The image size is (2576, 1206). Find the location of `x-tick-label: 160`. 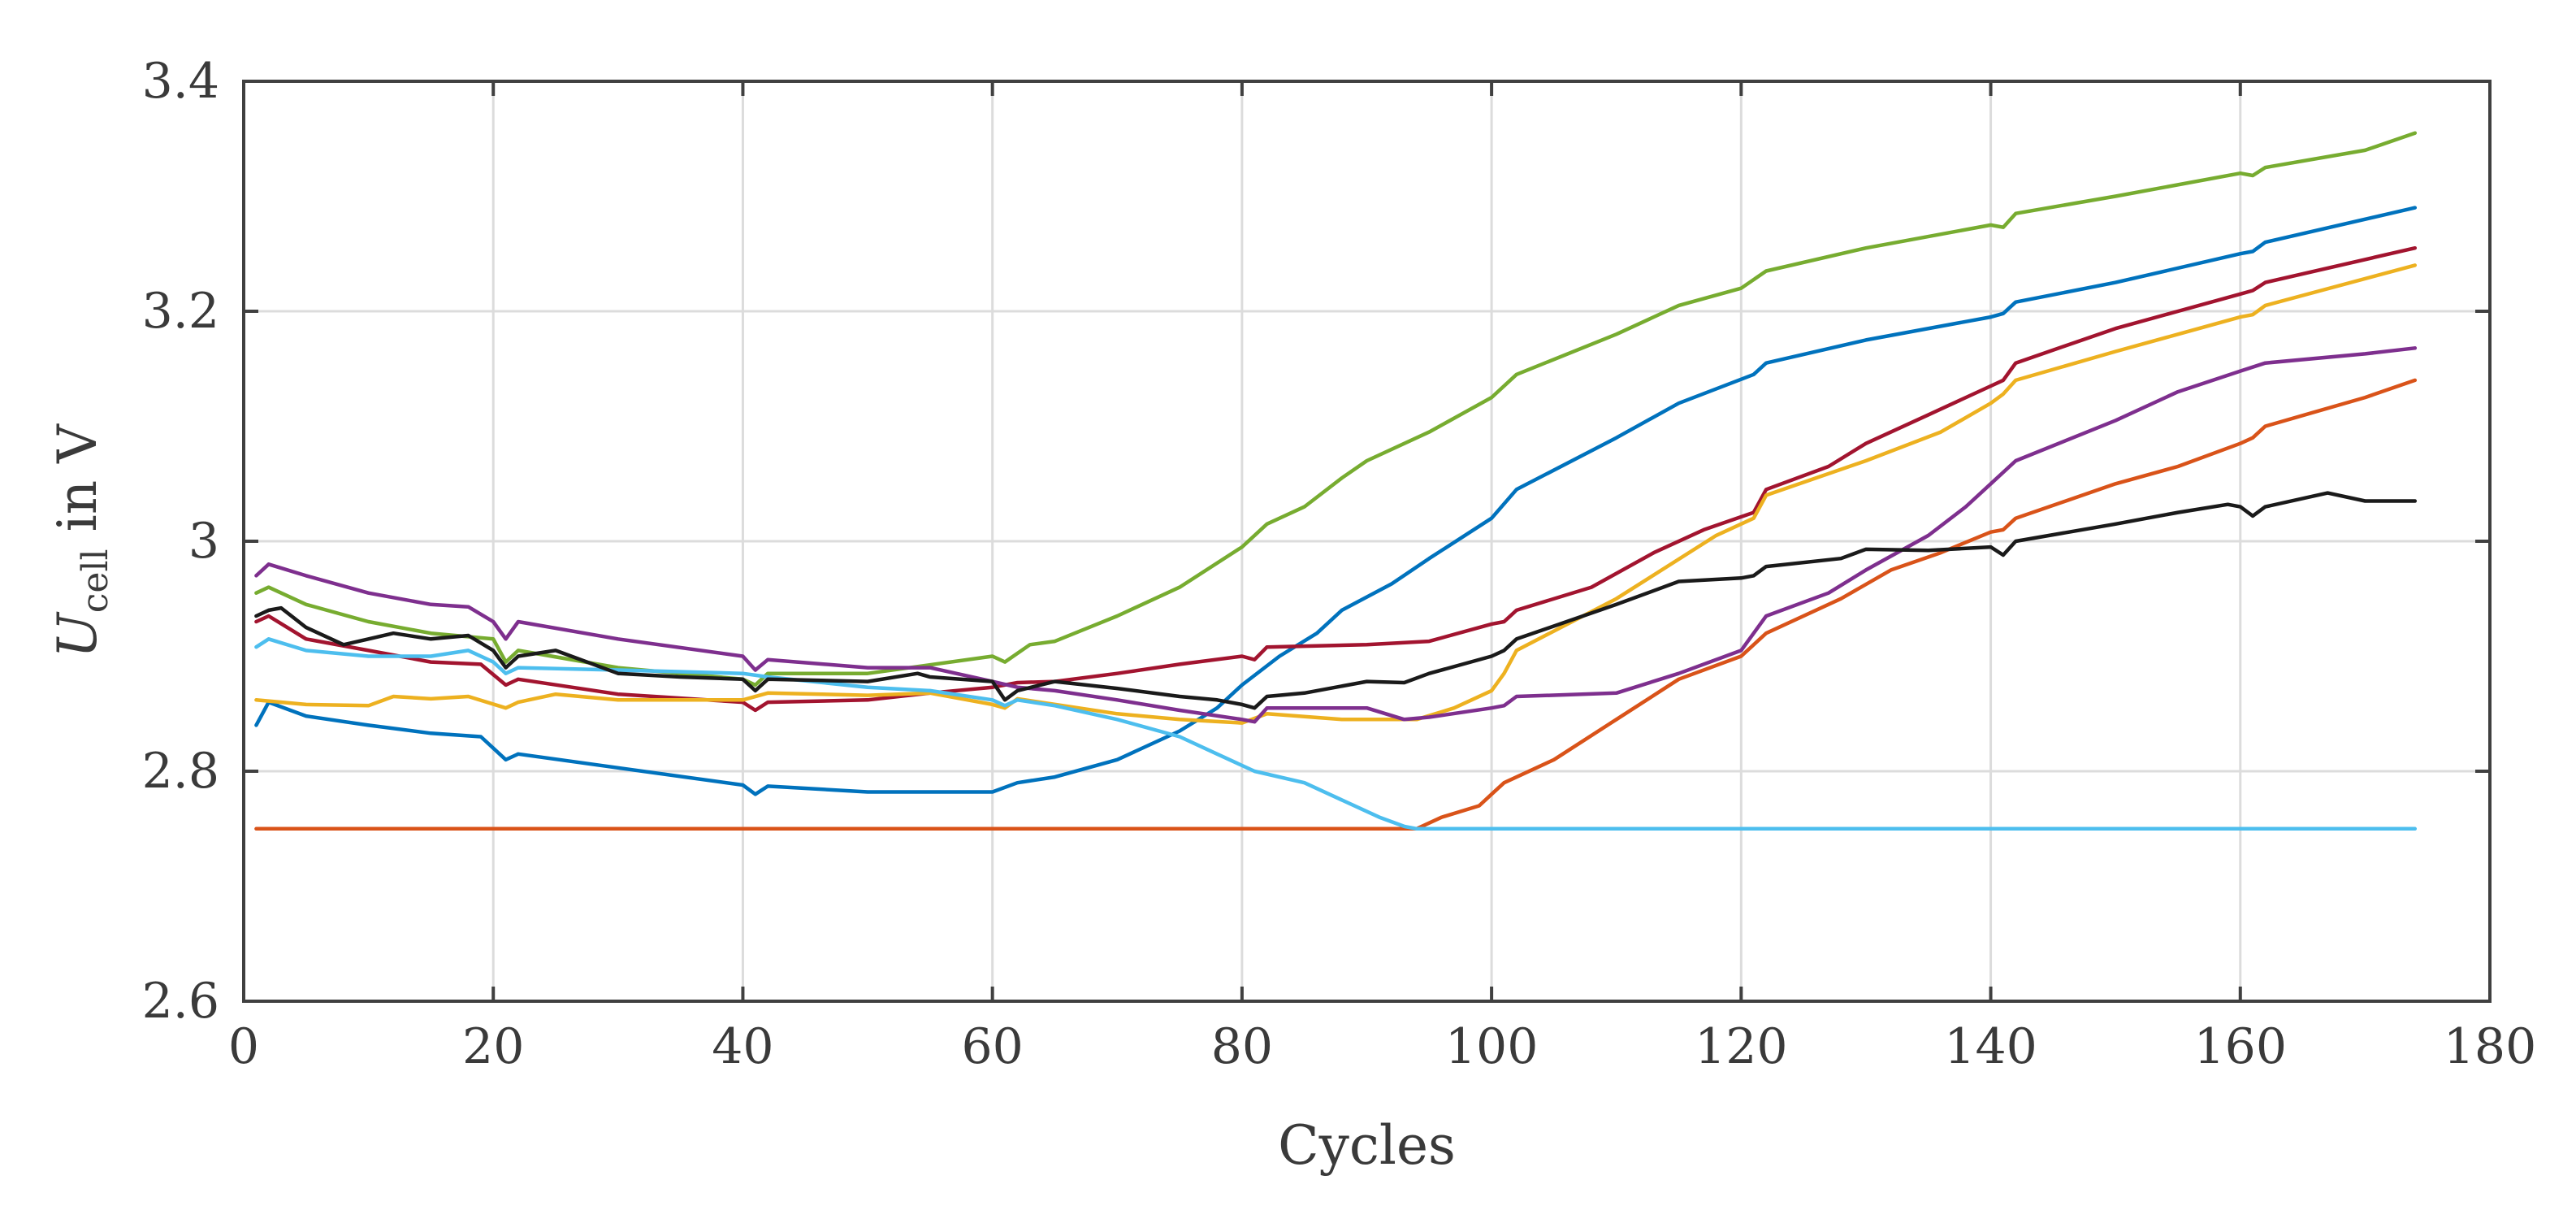

x-tick-label: 160 is located at coordinates (2241, 1046).